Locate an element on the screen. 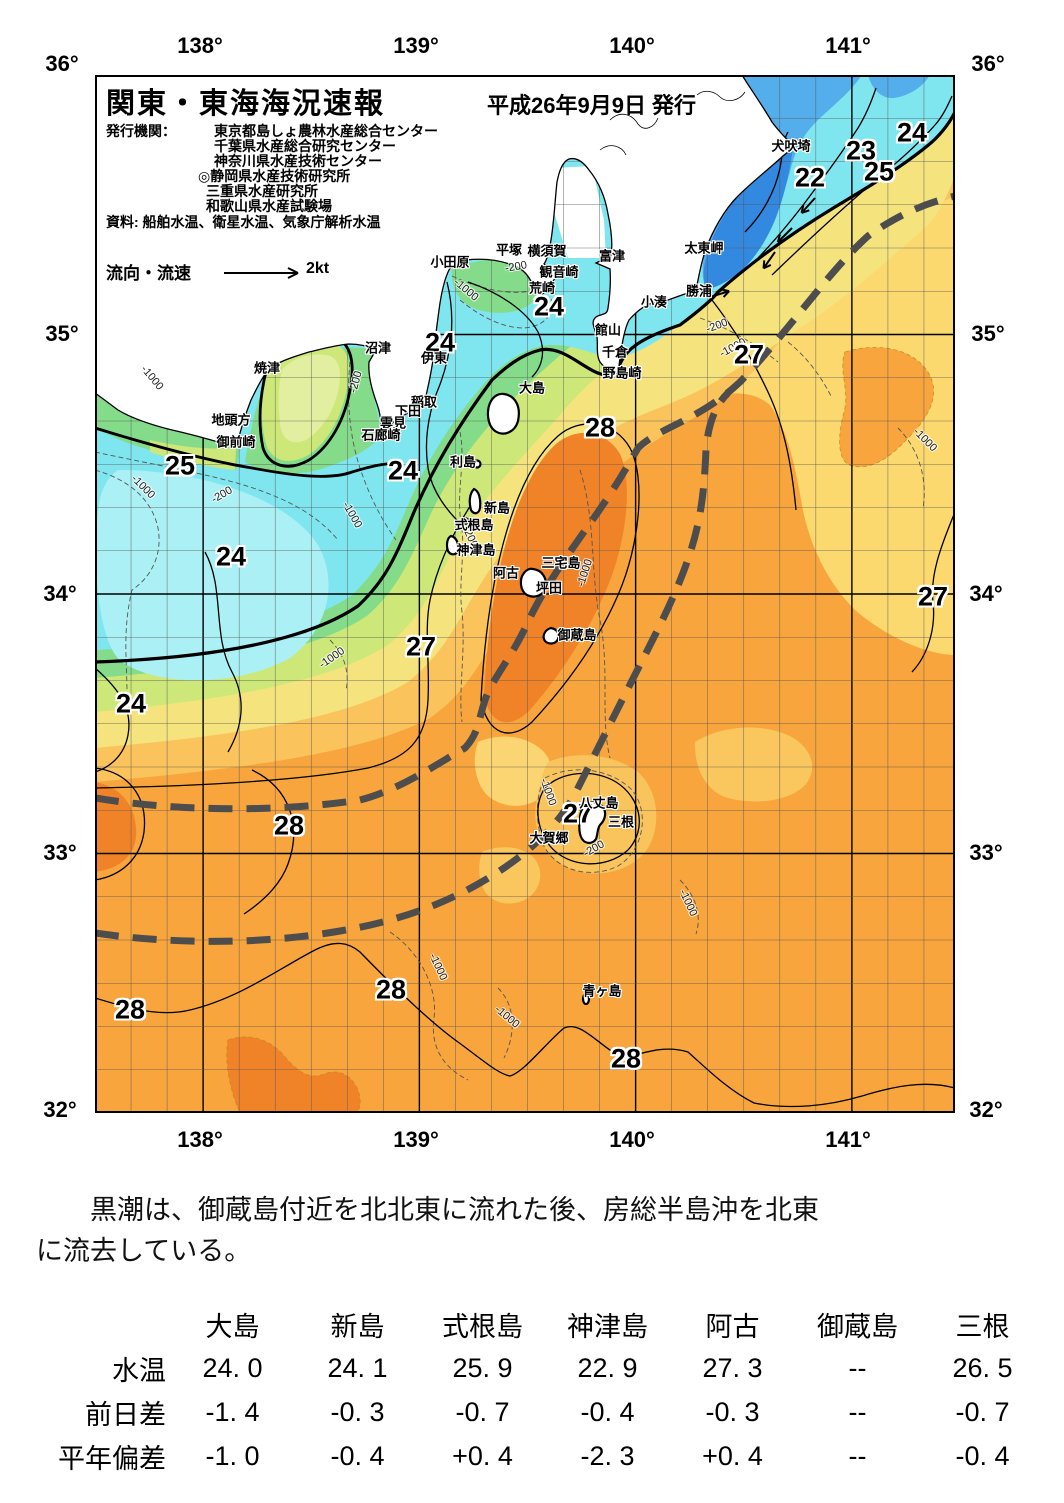 This screenshot has width=1064, height=1503. issuer-item: 千葉県水産総合研究センター is located at coordinates (305, 146).